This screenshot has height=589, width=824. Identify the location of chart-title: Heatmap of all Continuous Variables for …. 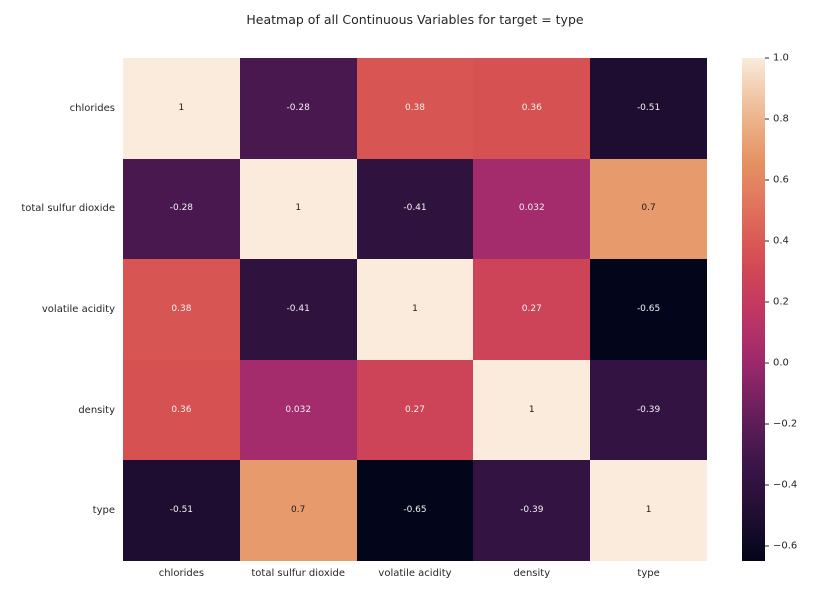
(415, 19).